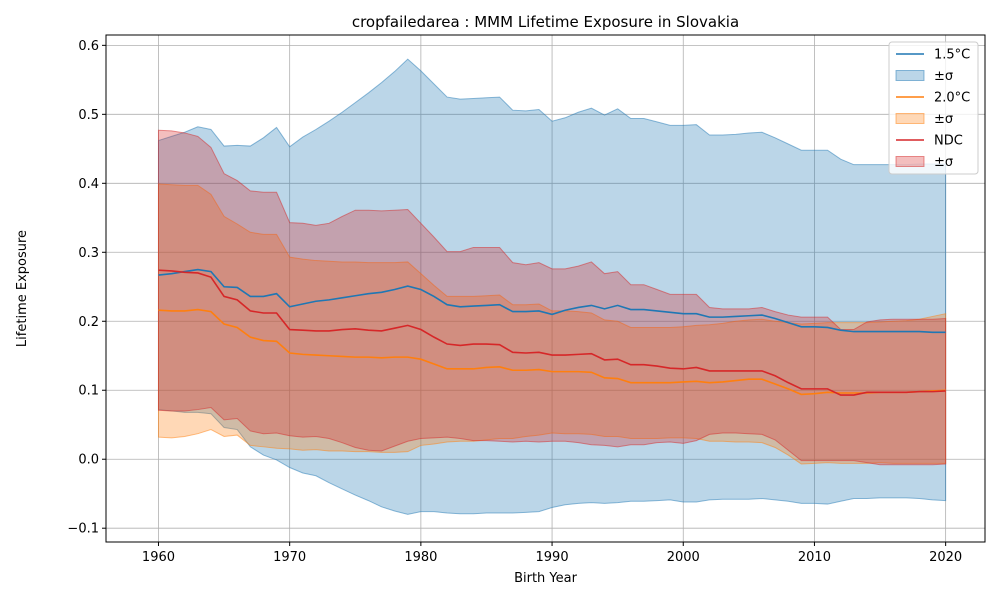 The height and width of the screenshot is (600, 1000). Describe the element at coordinates (814, 557) in the screenshot. I see `x-tick-label: 2010` at that location.